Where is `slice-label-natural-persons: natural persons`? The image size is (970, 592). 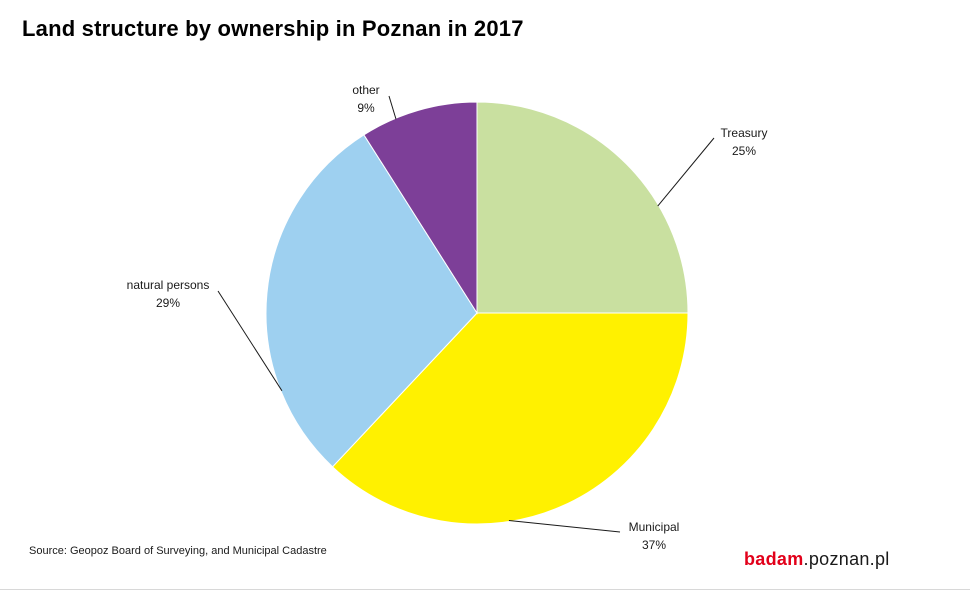 slice-label-natural-persons: natural persons is located at coordinates (168, 285).